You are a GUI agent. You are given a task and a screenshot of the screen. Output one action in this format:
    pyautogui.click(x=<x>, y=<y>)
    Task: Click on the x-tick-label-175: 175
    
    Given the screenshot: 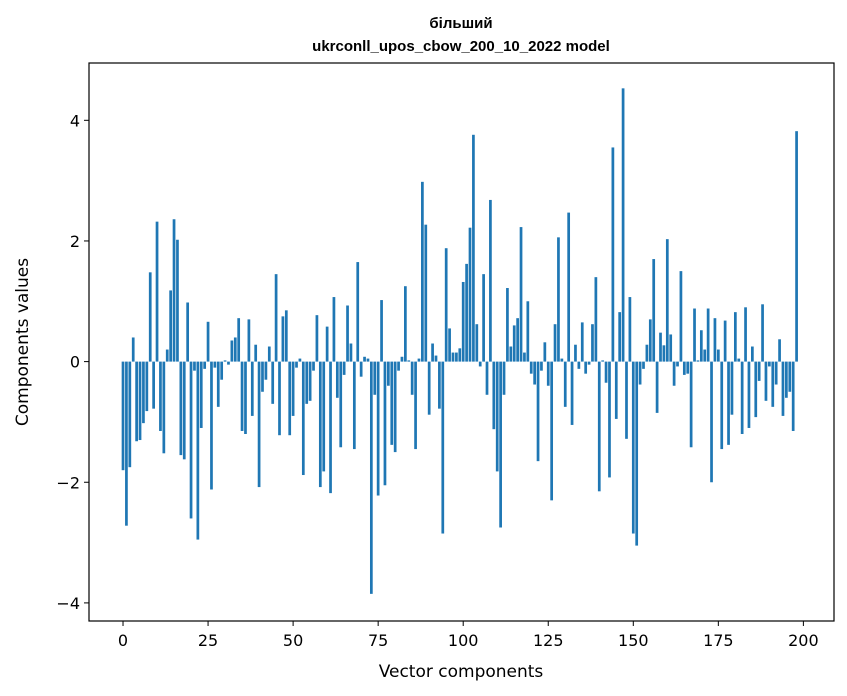 What is the action you would take?
    pyautogui.click(x=718, y=640)
    